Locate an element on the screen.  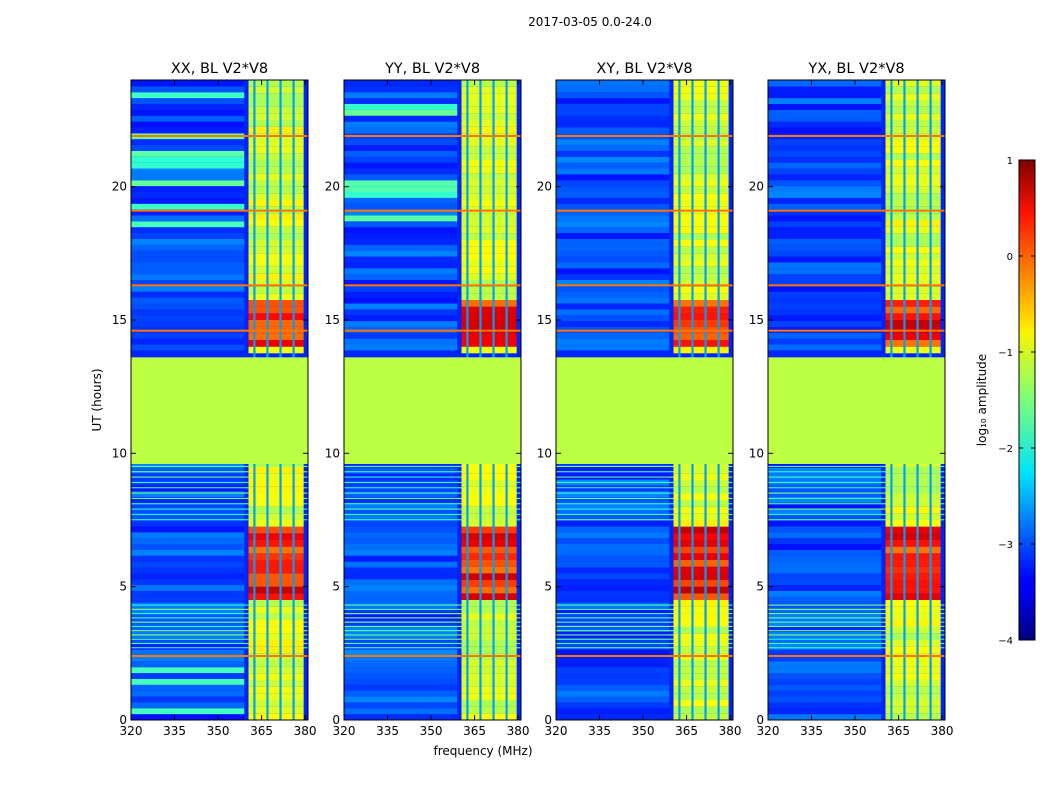
x-tick-label: 380 is located at coordinates (730, 731).